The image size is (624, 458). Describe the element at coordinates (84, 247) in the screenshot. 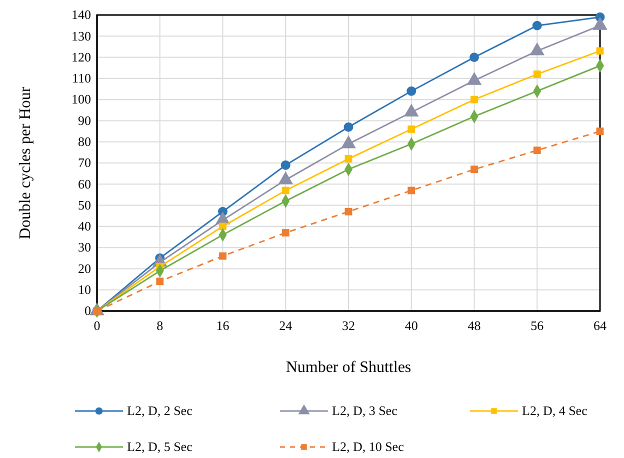

I see `y-tick-label: 30` at that location.